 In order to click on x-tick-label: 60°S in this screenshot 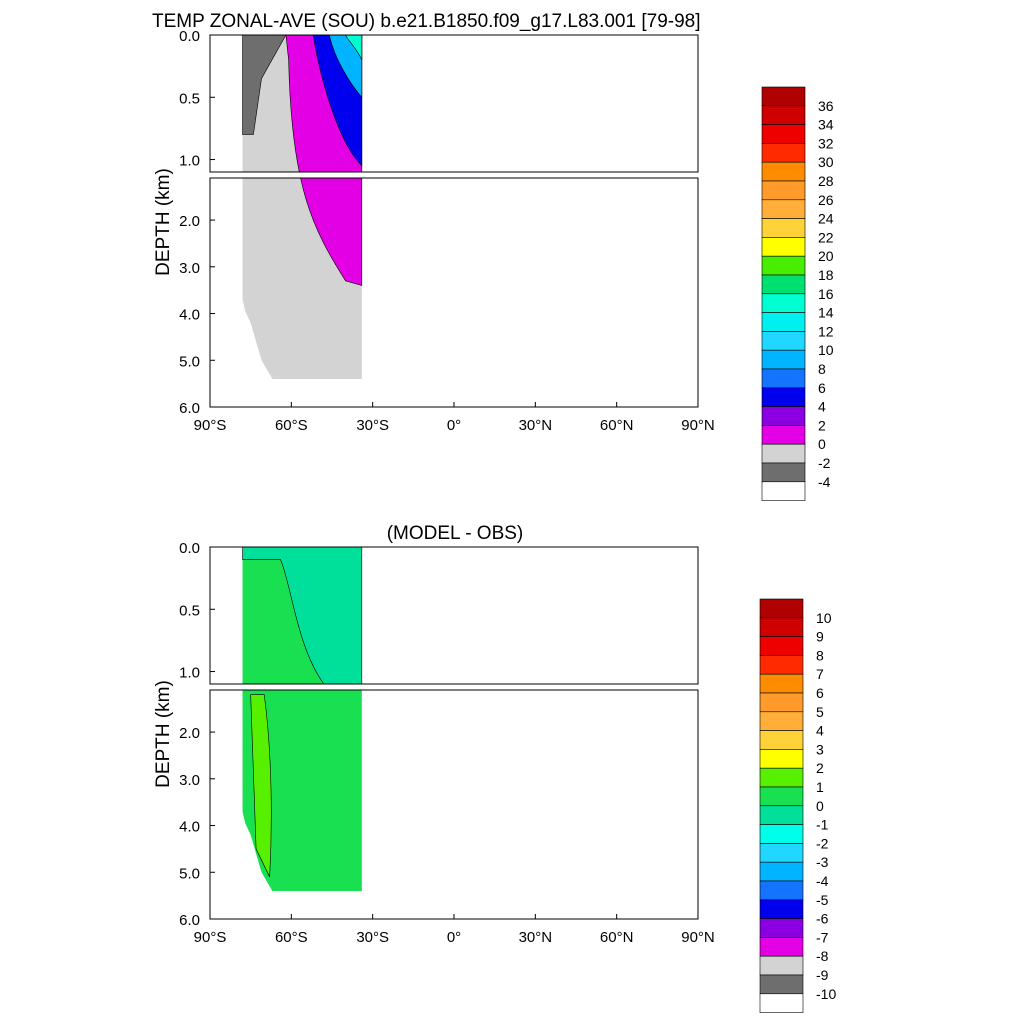, I will do `click(291, 425)`.